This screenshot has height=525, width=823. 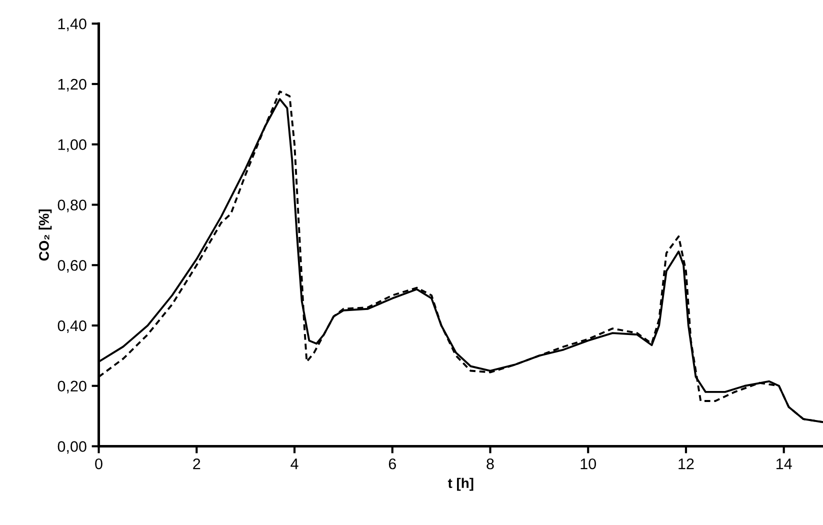 What do you see at coordinates (72, 25) in the screenshot?
I see `y-tick-label: 1,40` at bounding box center [72, 25].